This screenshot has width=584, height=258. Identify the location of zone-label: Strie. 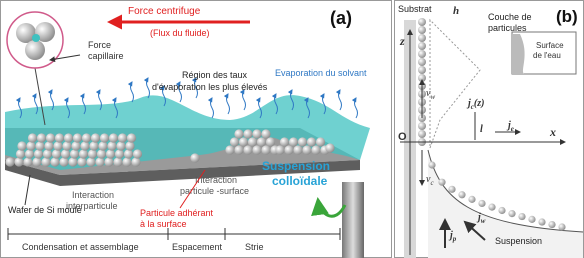
(254, 247).